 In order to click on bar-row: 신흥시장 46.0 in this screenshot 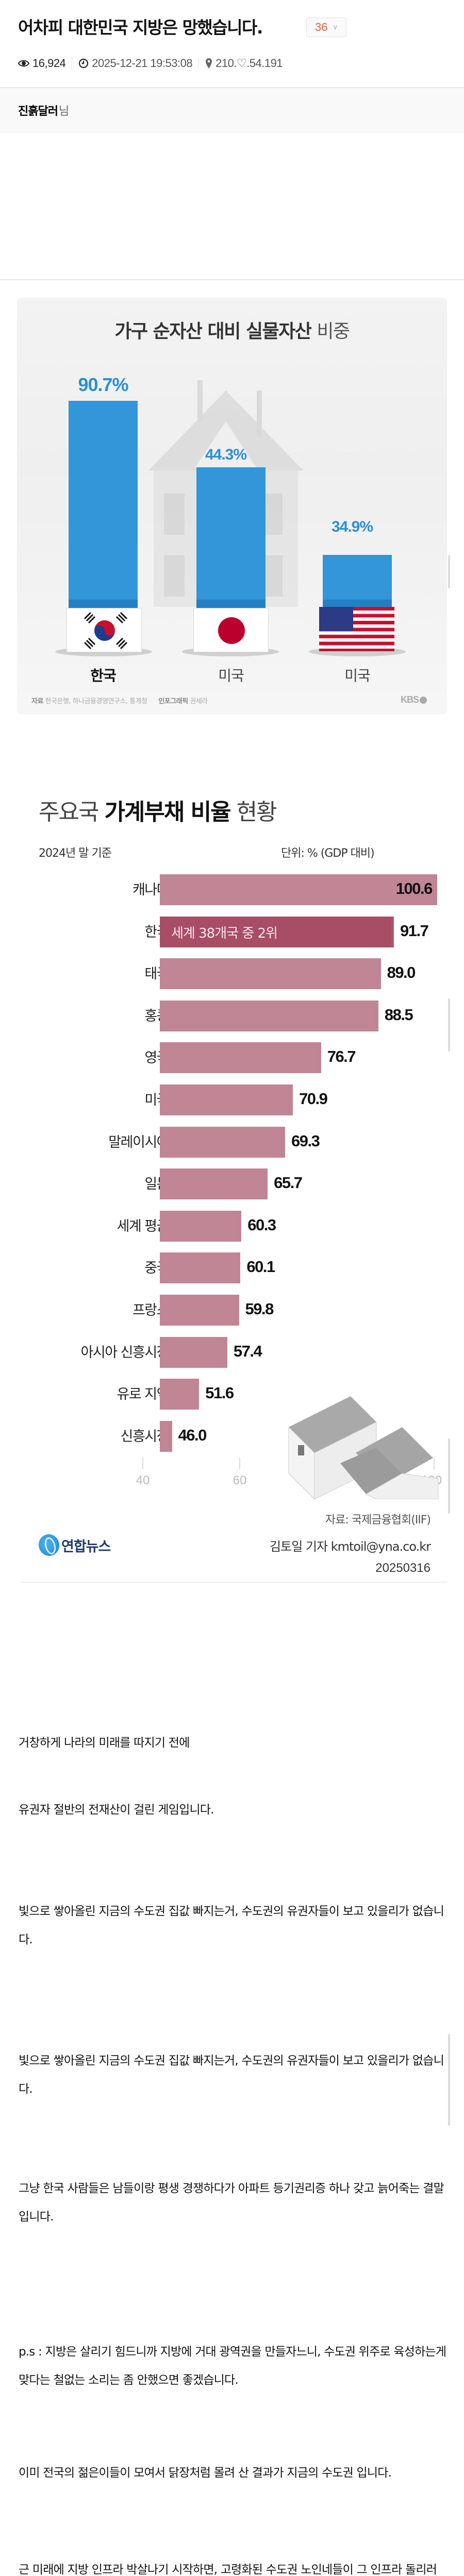, I will do `click(234, 1436)`.